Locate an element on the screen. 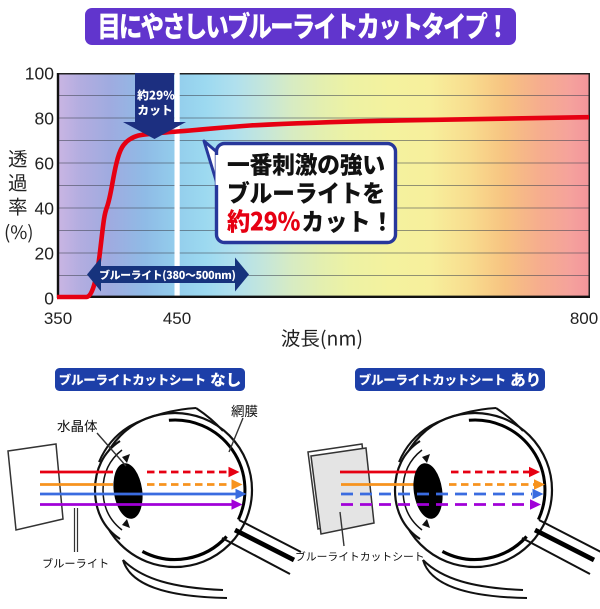 This screenshot has width=600, height=609. svg-text: 20 is located at coordinates (45, 254).